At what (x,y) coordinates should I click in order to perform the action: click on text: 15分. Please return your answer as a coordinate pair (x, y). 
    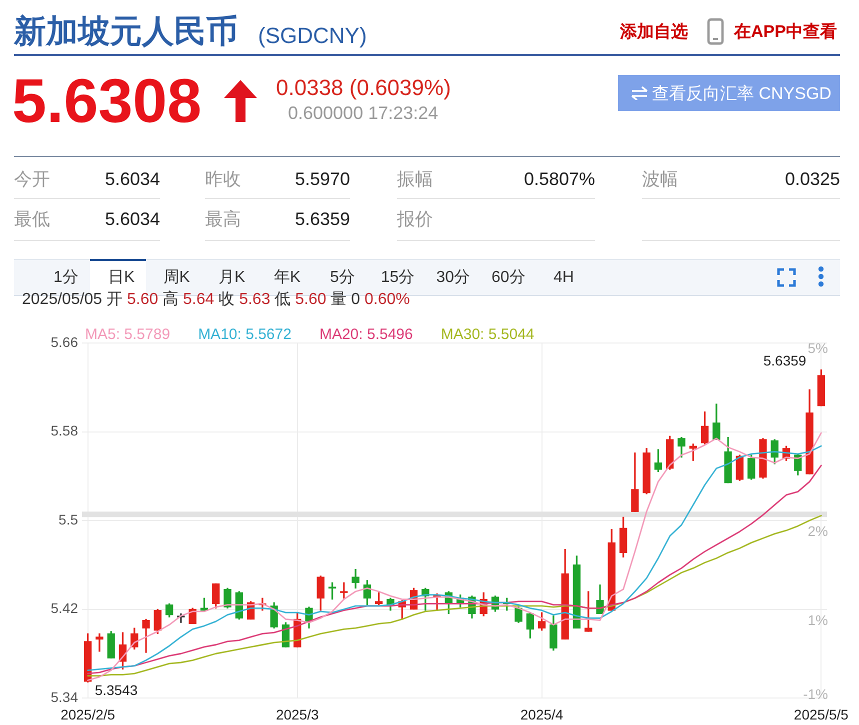
    Looking at the image, I should click on (397, 277).